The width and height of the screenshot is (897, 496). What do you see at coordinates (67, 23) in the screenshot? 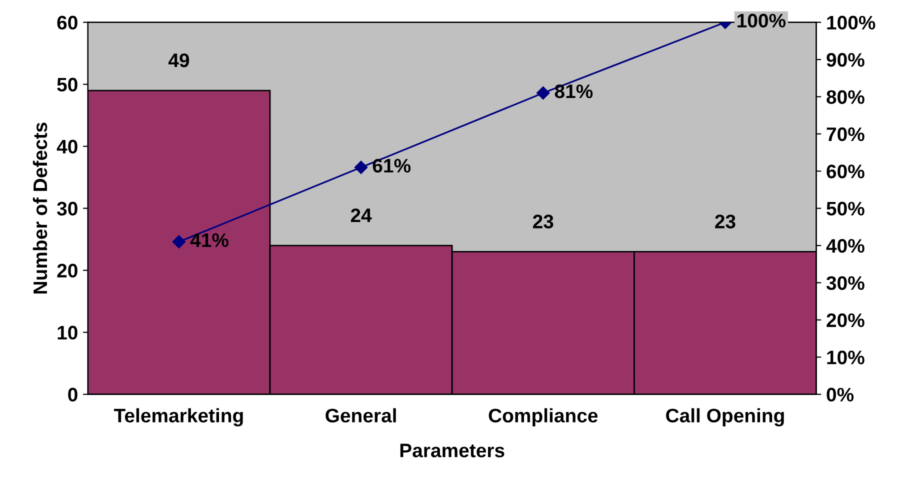
I see `y-tick-label: 60` at bounding box center [67, 23].